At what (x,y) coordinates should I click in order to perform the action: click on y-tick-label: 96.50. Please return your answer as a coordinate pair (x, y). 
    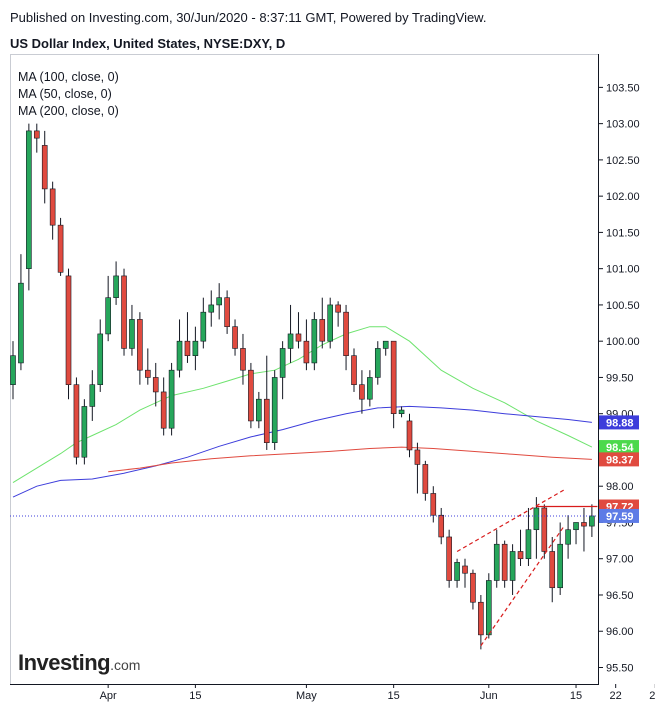
    Looking at the image, I should click on (620, 596).